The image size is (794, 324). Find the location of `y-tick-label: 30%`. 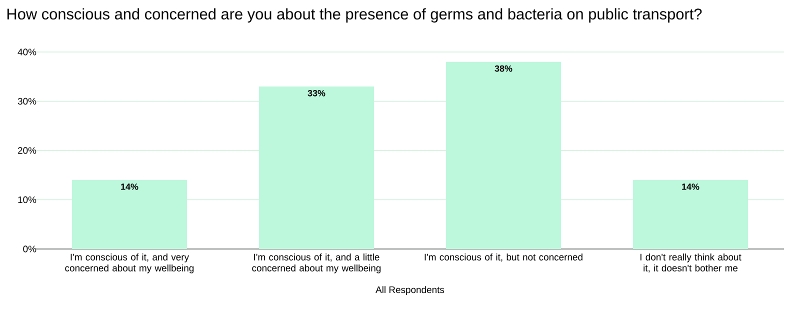

y-tick-label: 30% is located at coordinates (27, 101).